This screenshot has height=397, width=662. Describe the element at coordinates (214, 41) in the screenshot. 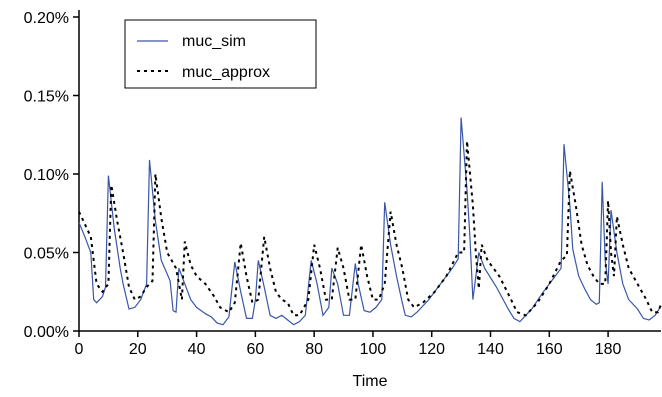

I see `legend-label-muc-sim: muc_sim` at that location.